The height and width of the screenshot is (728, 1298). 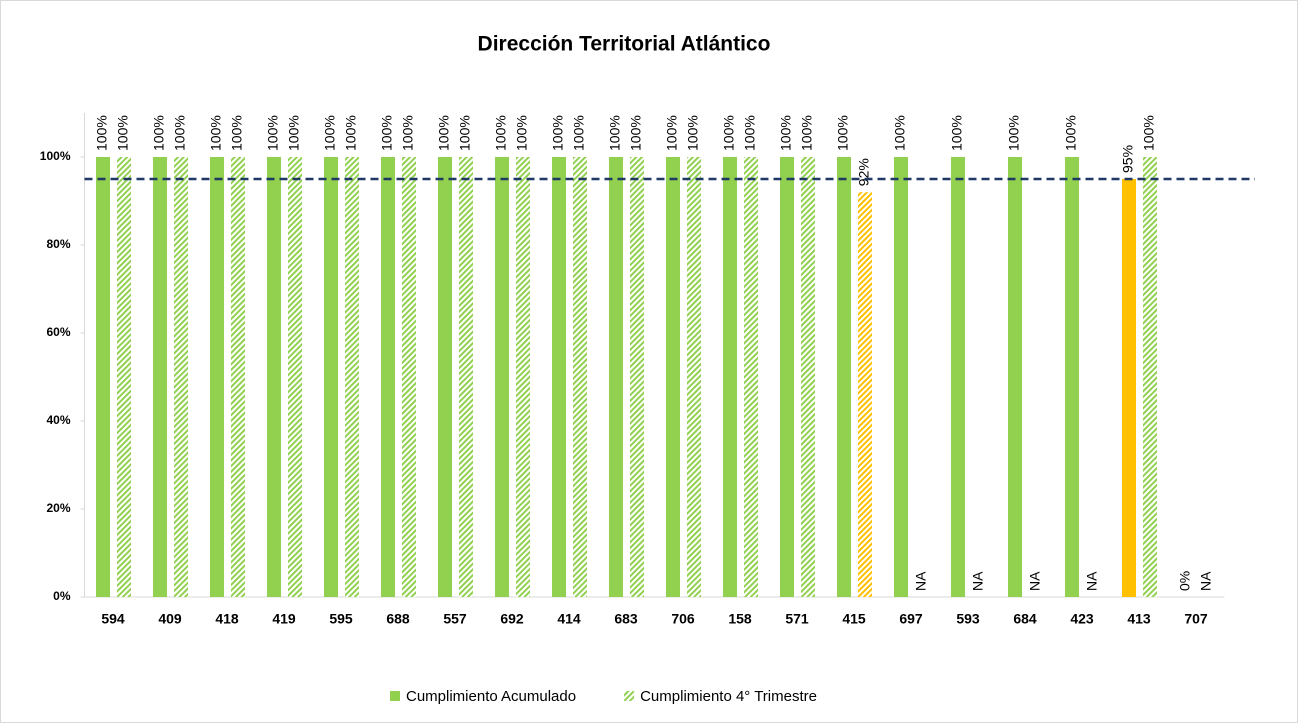 What do you see at coordinates (62, 596) in the screenshot?
I see `y-tick-label: 0%` at bounding box center [62, 596].